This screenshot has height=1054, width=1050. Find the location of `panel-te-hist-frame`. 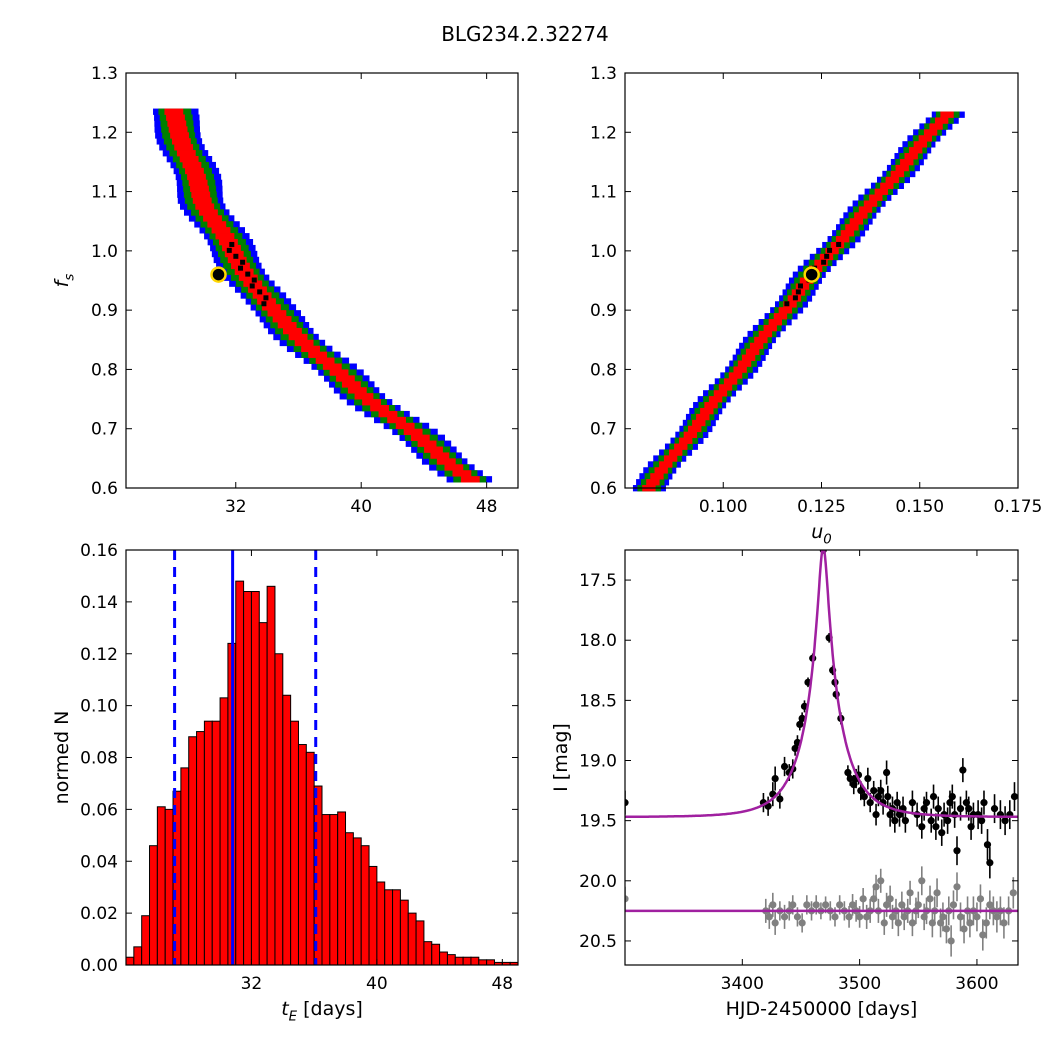

panel-te-hist-frame is located at coordinates (322, 757).